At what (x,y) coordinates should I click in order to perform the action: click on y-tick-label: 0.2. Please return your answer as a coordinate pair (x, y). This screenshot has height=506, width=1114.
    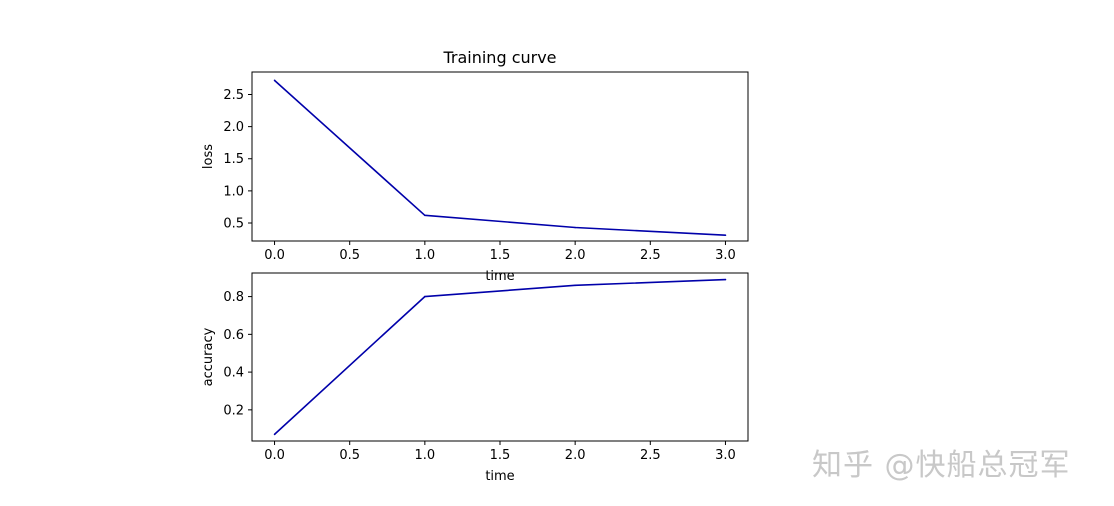
    Looking at the image, I should click on (233, 410).